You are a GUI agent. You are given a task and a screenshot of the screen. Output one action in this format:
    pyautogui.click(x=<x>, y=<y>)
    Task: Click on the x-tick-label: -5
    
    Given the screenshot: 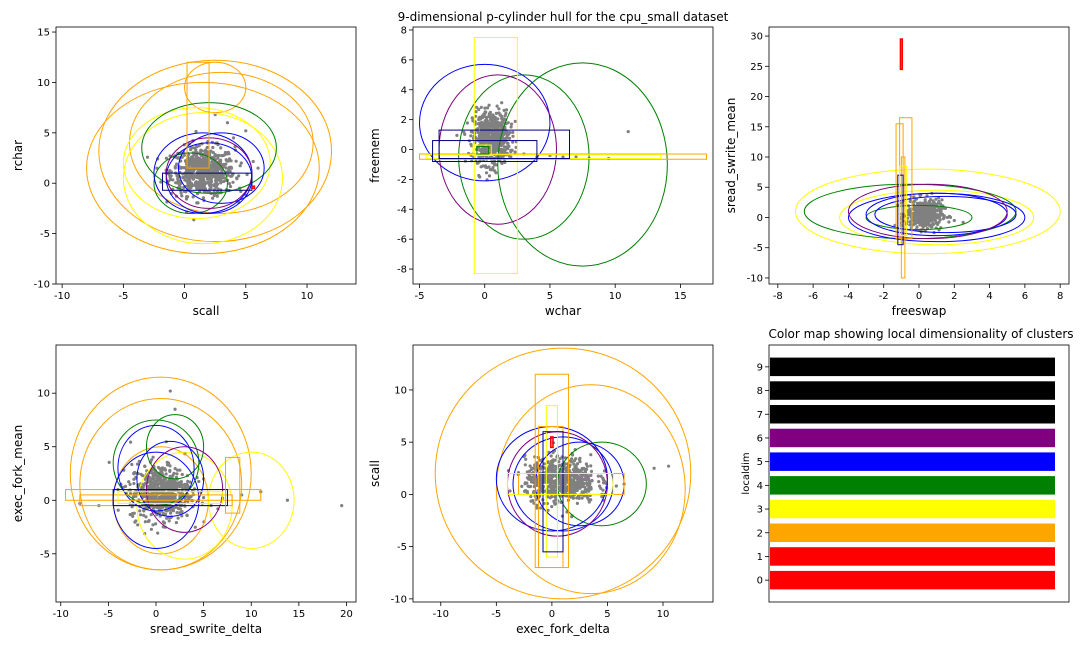 What is the action you would take?
    pyautogui.click(x=496, y=614)
    